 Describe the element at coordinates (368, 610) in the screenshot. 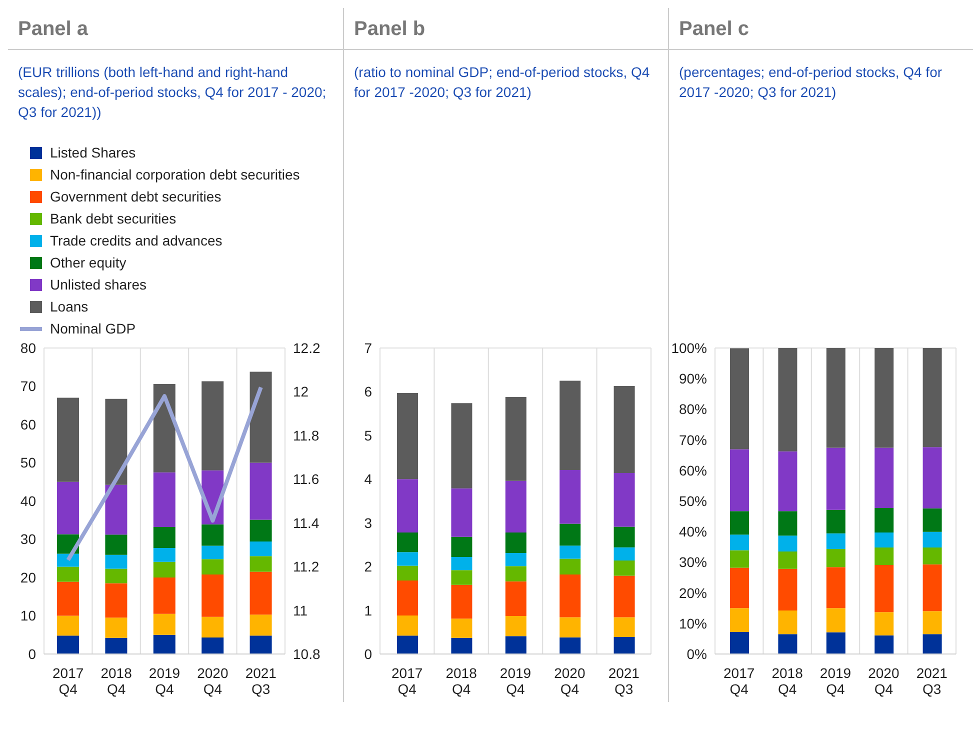

I see `y-tick-label: 1` at that location.